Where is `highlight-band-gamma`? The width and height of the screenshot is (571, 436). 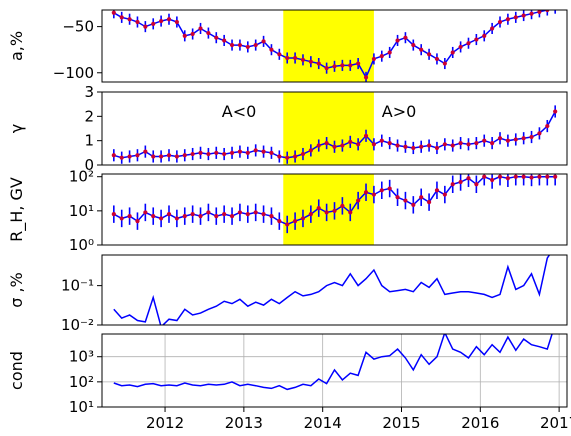
highlight-band-gamma is located at coordinates (328, 128).